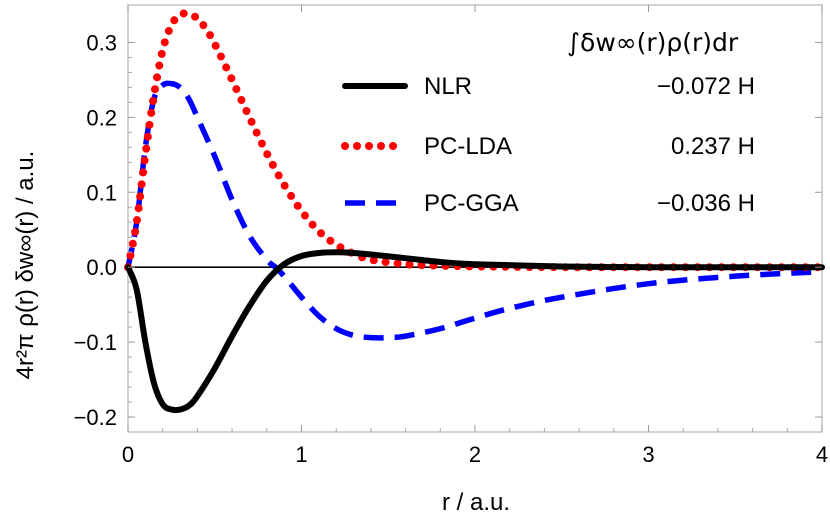  What do you see at coordinates (706, 203) in the screenshot?
I see `legend-value: −0.036 H` at bounding box center [706, 203].